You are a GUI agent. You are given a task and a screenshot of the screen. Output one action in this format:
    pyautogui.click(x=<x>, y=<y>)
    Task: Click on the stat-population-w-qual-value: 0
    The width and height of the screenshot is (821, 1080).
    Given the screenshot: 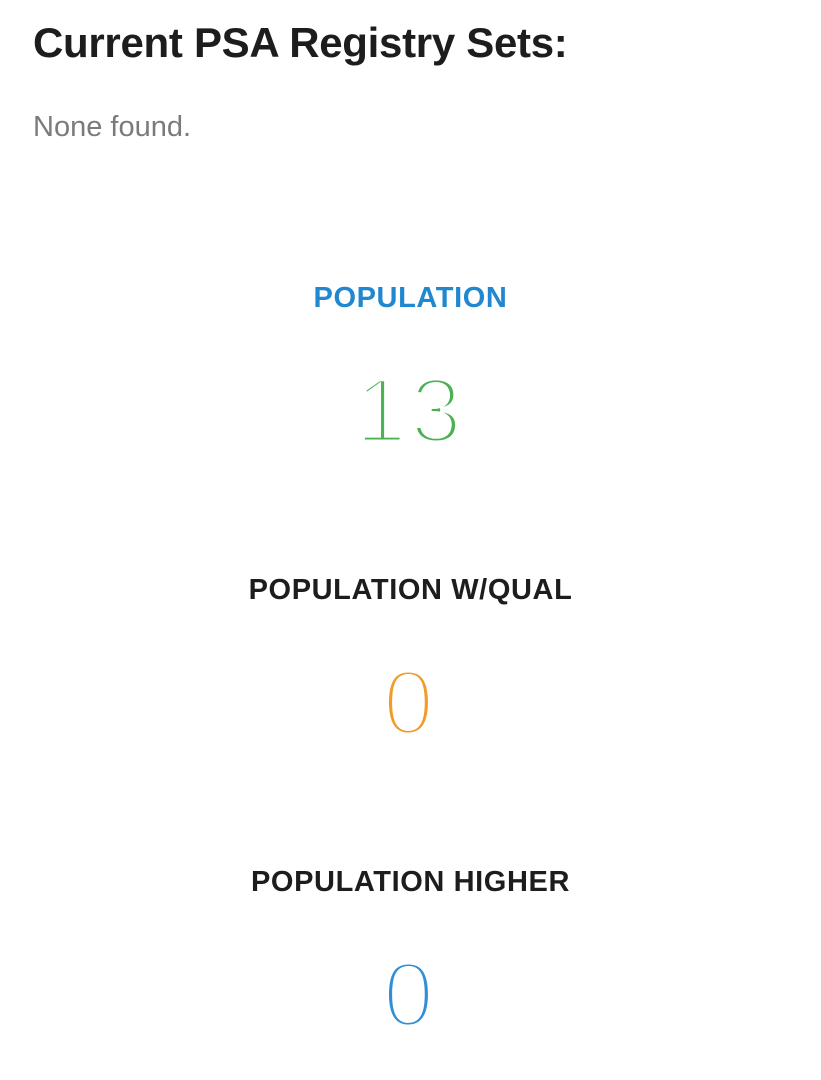 What is the action you would take?
    pyautogui.click(x=409, y=703)
    